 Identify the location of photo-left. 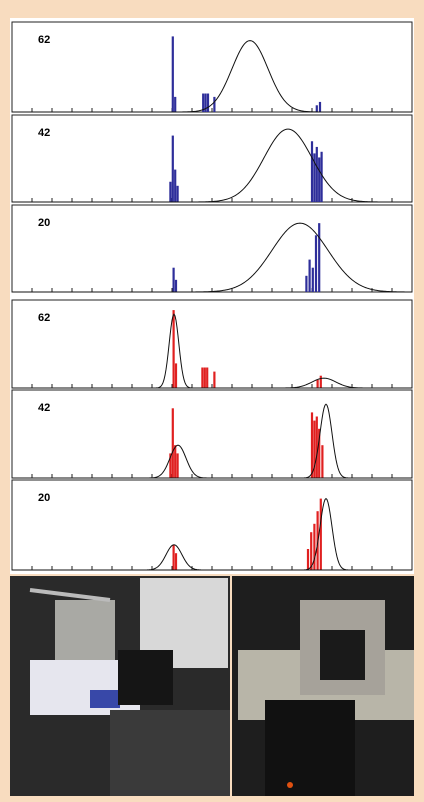
(120, 686).